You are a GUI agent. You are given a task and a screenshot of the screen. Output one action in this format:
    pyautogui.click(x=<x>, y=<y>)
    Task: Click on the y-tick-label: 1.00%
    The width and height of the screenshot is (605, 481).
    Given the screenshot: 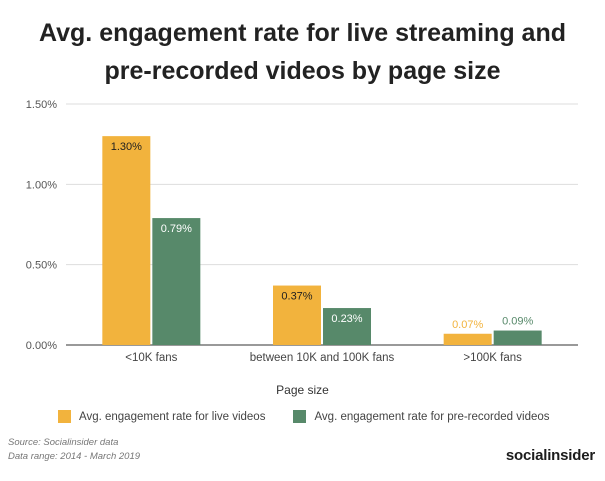 What is the action you would take?
    pyautogui.click(x=41, y=185)
    